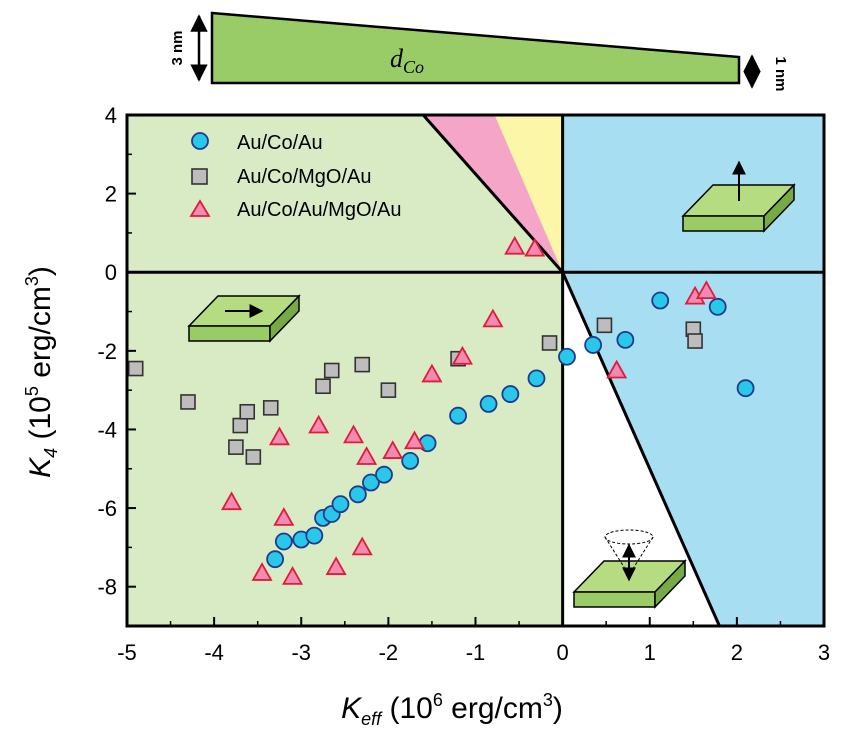  Describe the element at coordinates (780, 73) in the screenshot. I see `right-thickness-label: 1 nm` at that location.